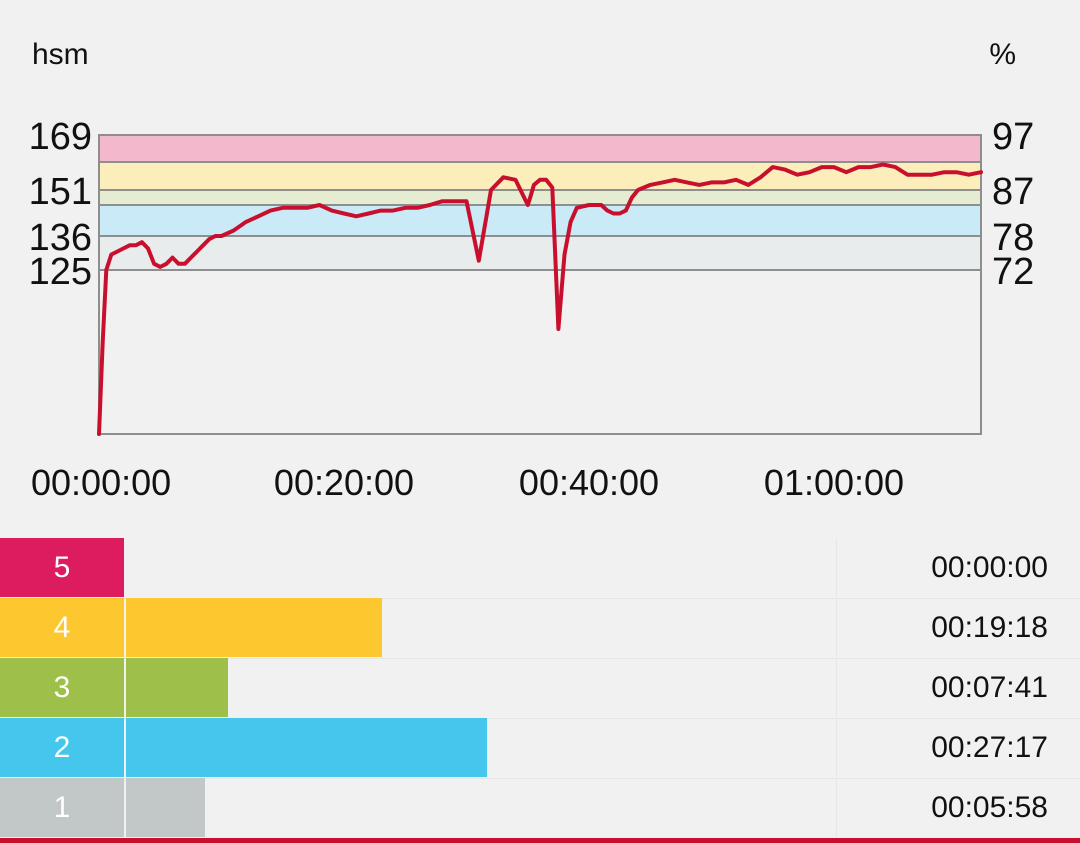 The image size is (1080, 843). What do you see at coordinates (1013, 137) in the screenshot?
I see `right-tick-label: 97` at bounding box center [1013, 137].